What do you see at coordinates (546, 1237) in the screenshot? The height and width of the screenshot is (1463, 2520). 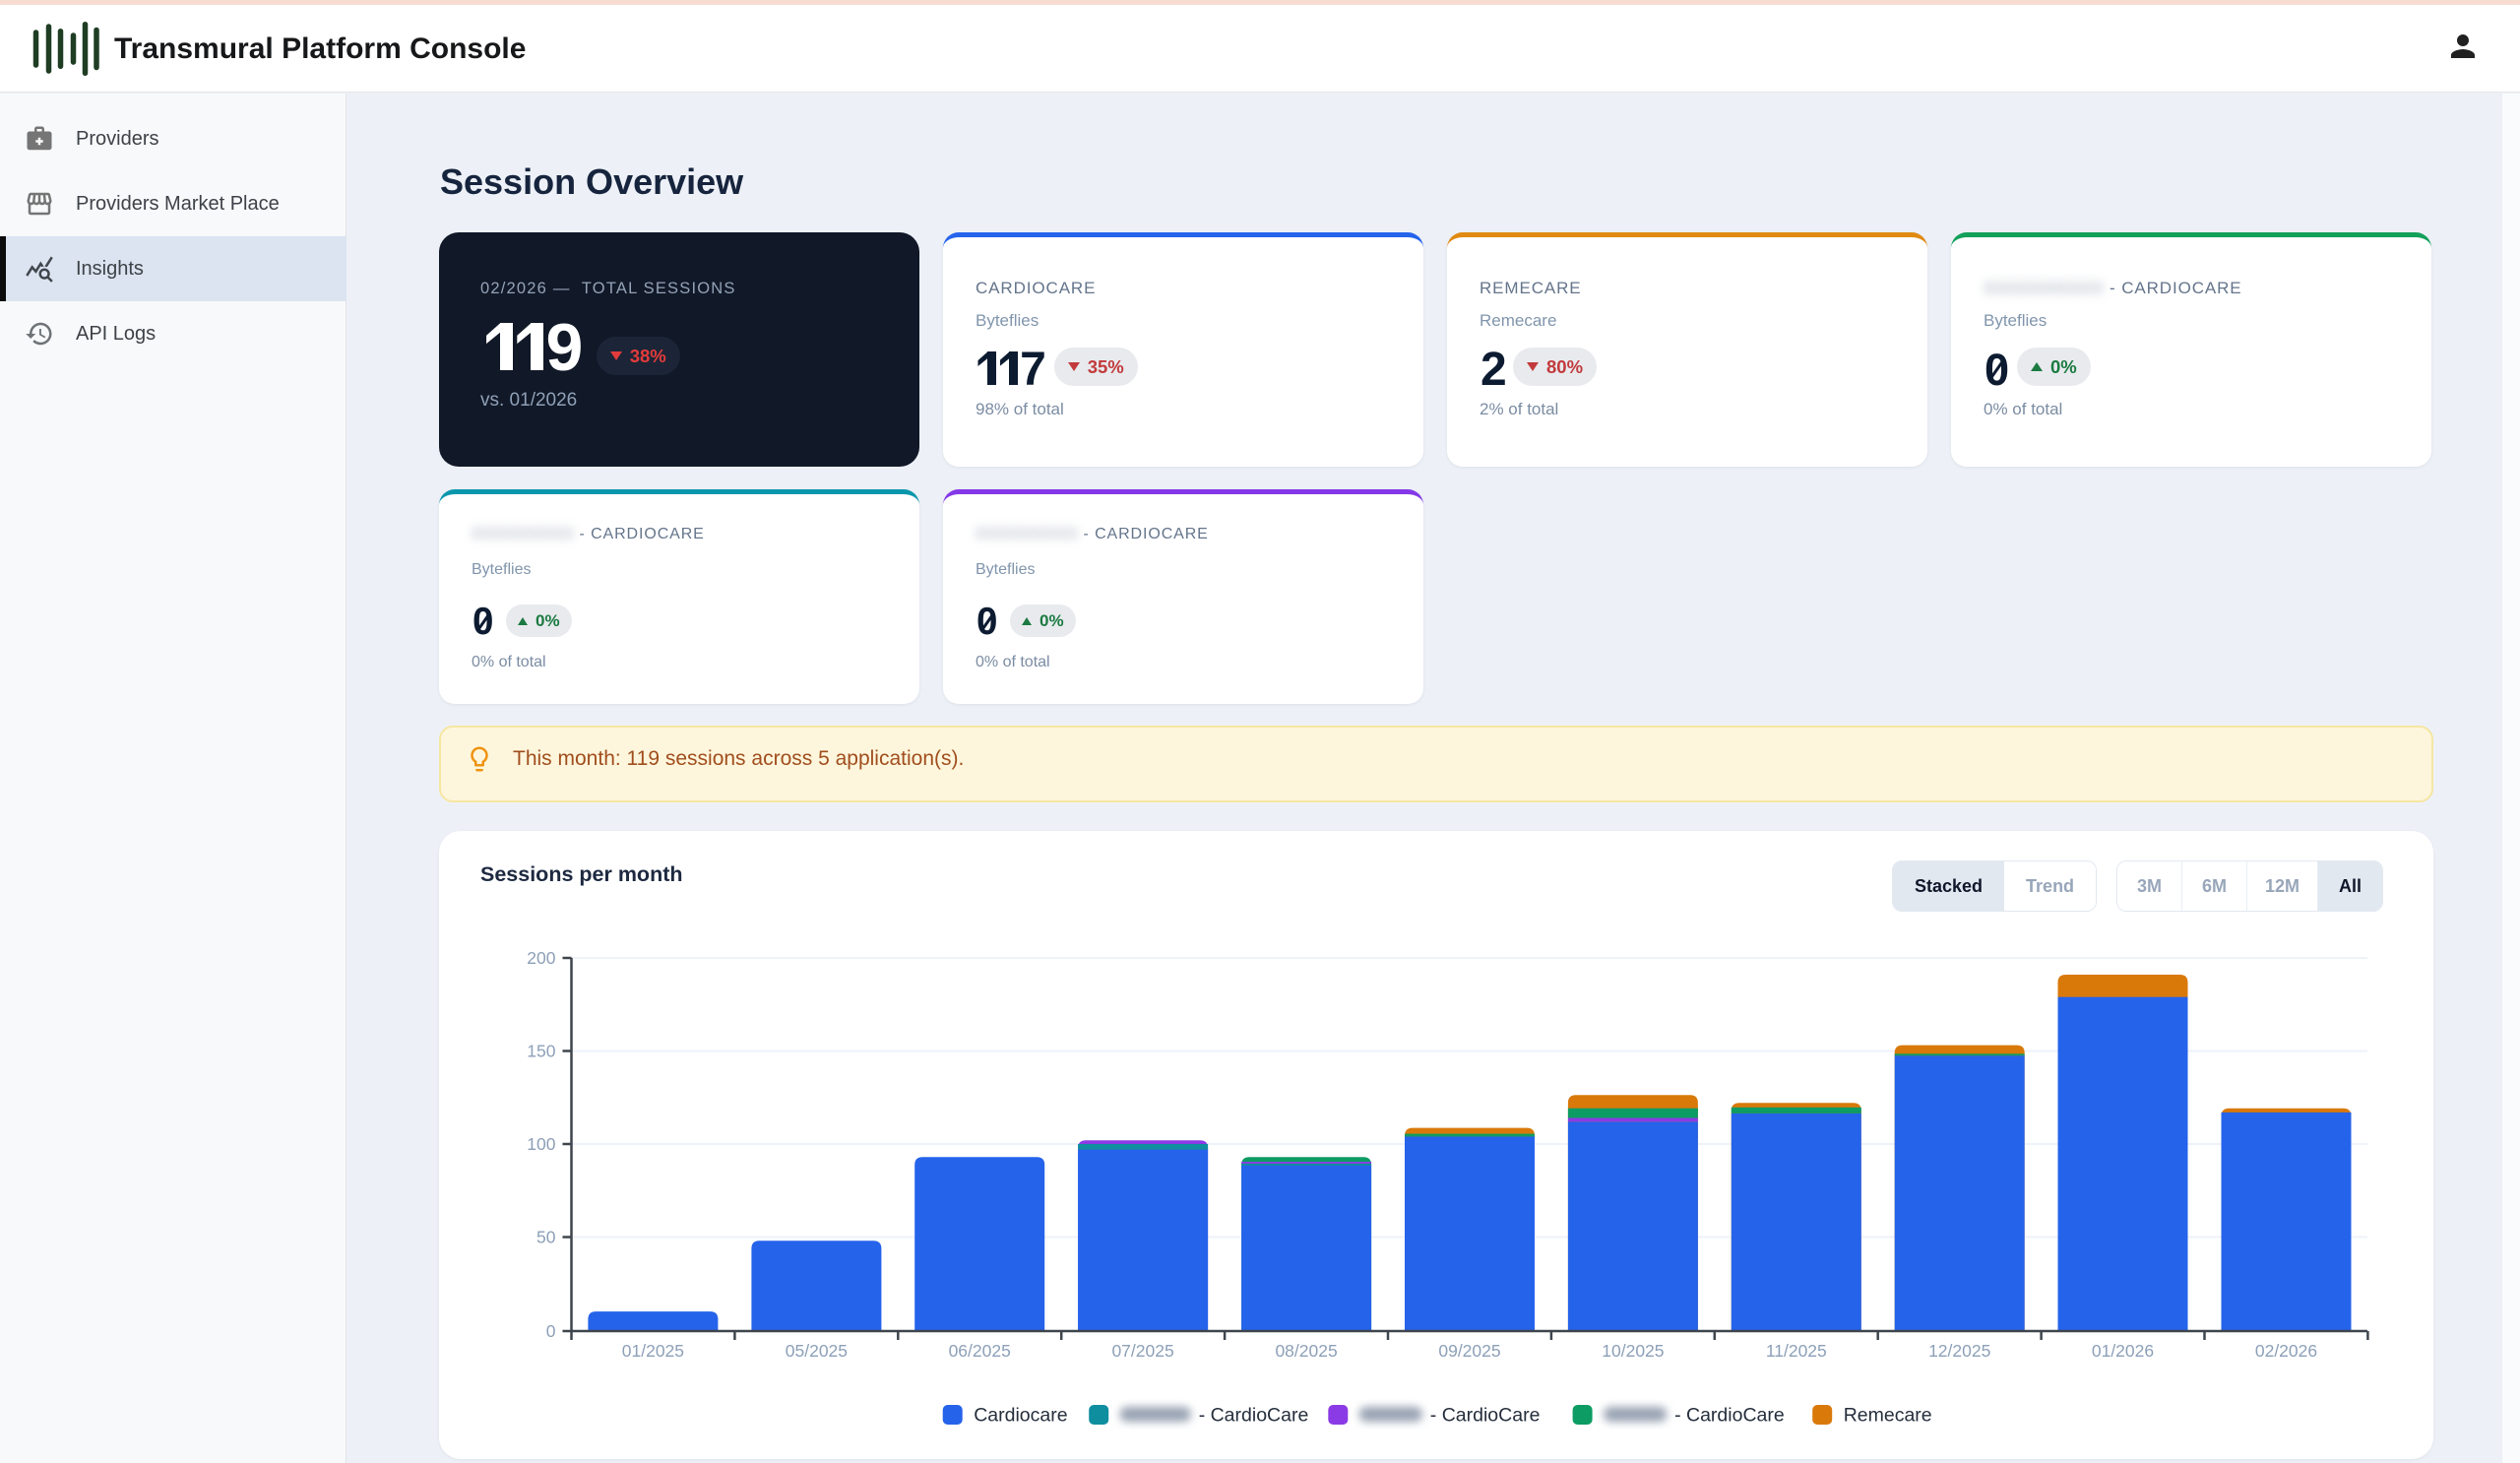 I see `svg-text: 50` at bounding box center [546, 1237].